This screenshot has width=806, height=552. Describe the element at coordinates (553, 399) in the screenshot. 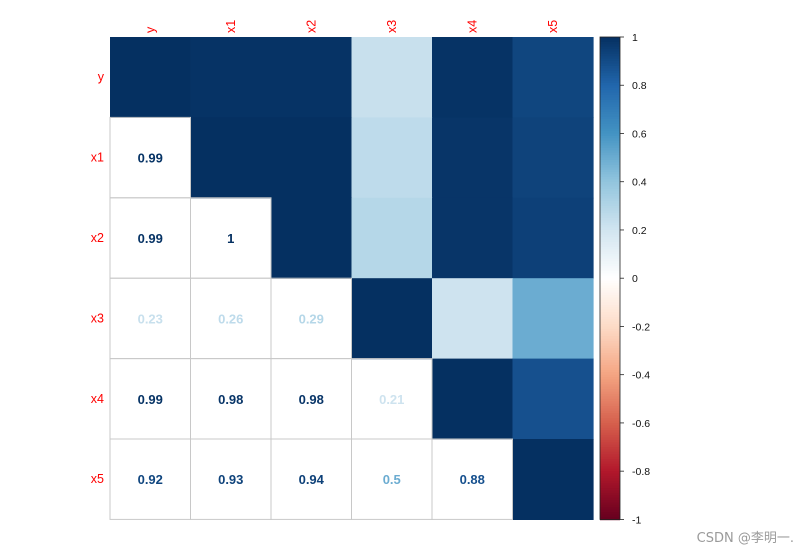

I see `cell-x4-x5` at that location.